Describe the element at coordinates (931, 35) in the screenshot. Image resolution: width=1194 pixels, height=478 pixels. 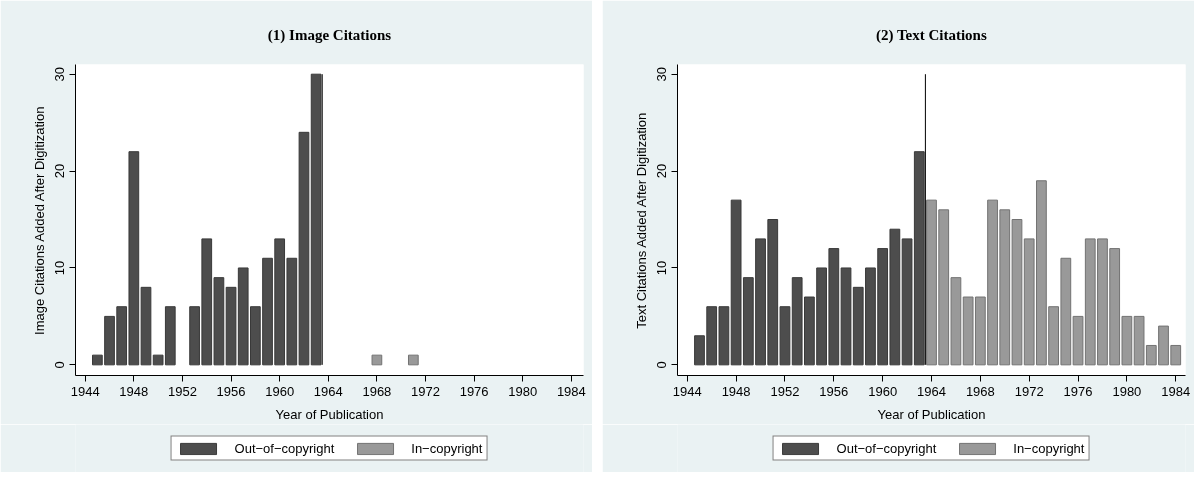
I see `chart-title: (2) Text Citations` at that location.